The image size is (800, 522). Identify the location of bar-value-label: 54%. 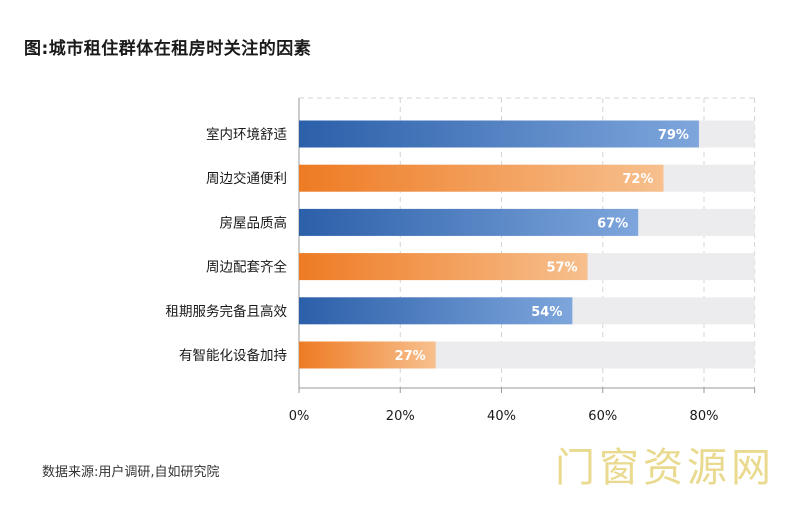
(546, 312).